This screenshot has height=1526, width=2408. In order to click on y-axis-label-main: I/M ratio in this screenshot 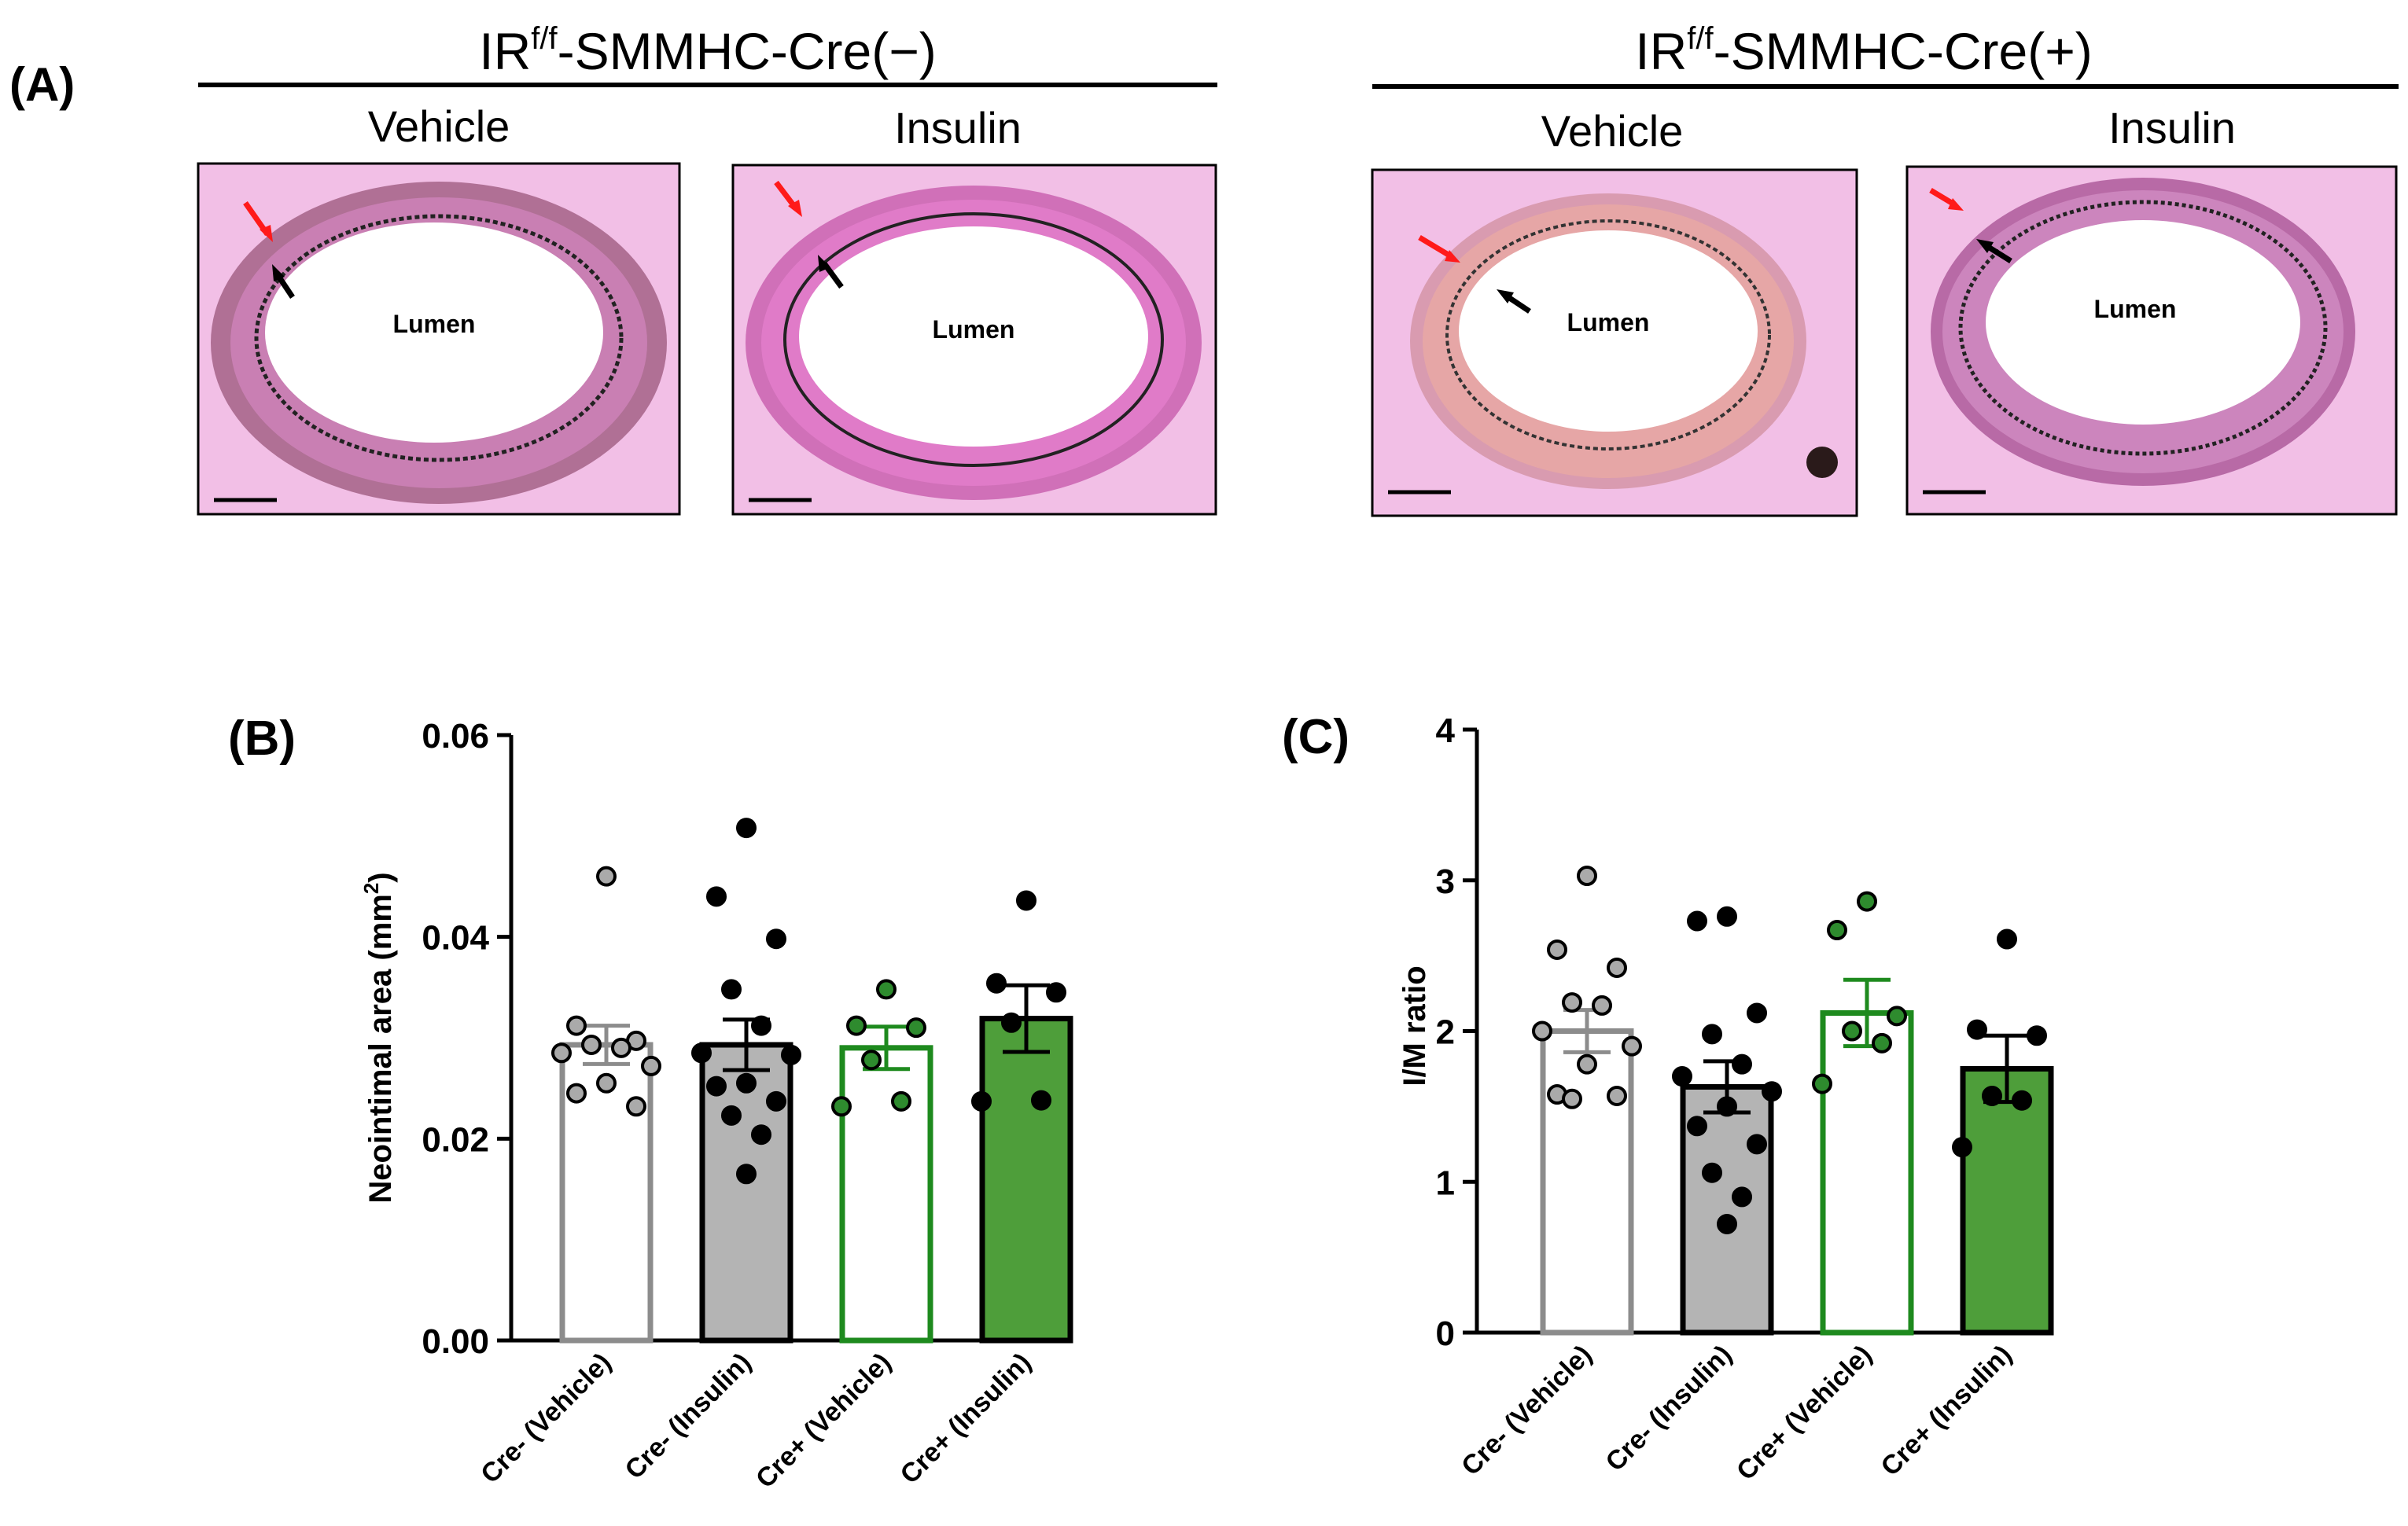, I will do `click(1414, 1025)`.